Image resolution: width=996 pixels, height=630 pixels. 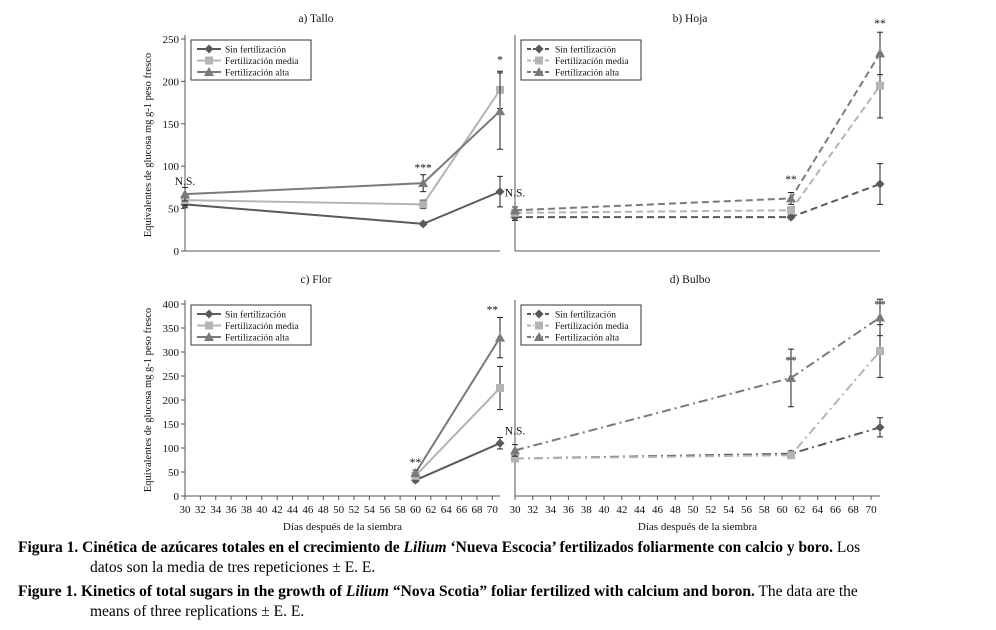 What do you see at coordinates (174, 210) in the screenshot?
I see `tallo-y-tick-label: 50` at bounding box center [174, 210].